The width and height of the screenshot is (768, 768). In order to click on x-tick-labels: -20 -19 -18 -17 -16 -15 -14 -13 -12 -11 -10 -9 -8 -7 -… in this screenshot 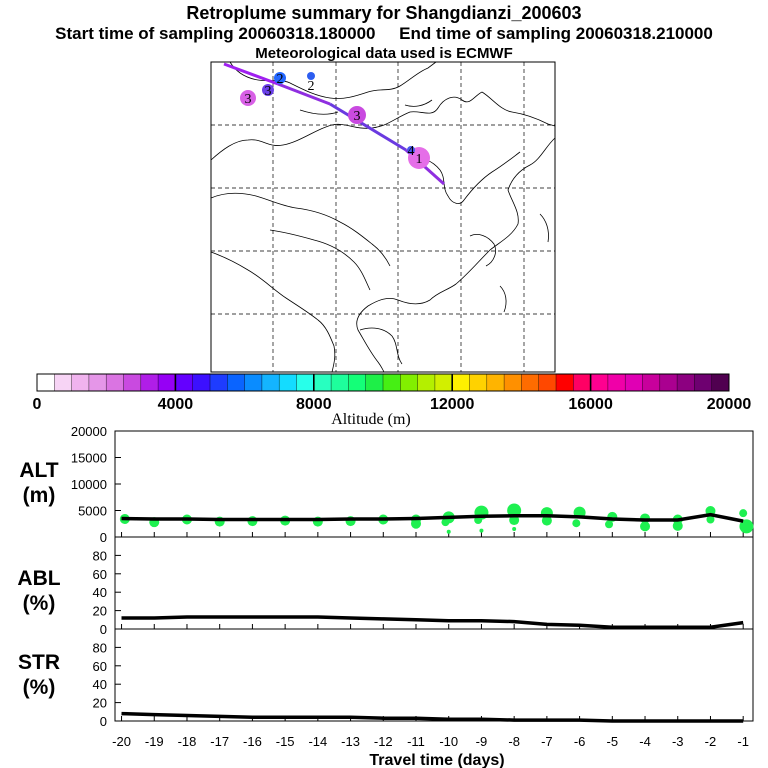, I will do `click(430, 741)`.